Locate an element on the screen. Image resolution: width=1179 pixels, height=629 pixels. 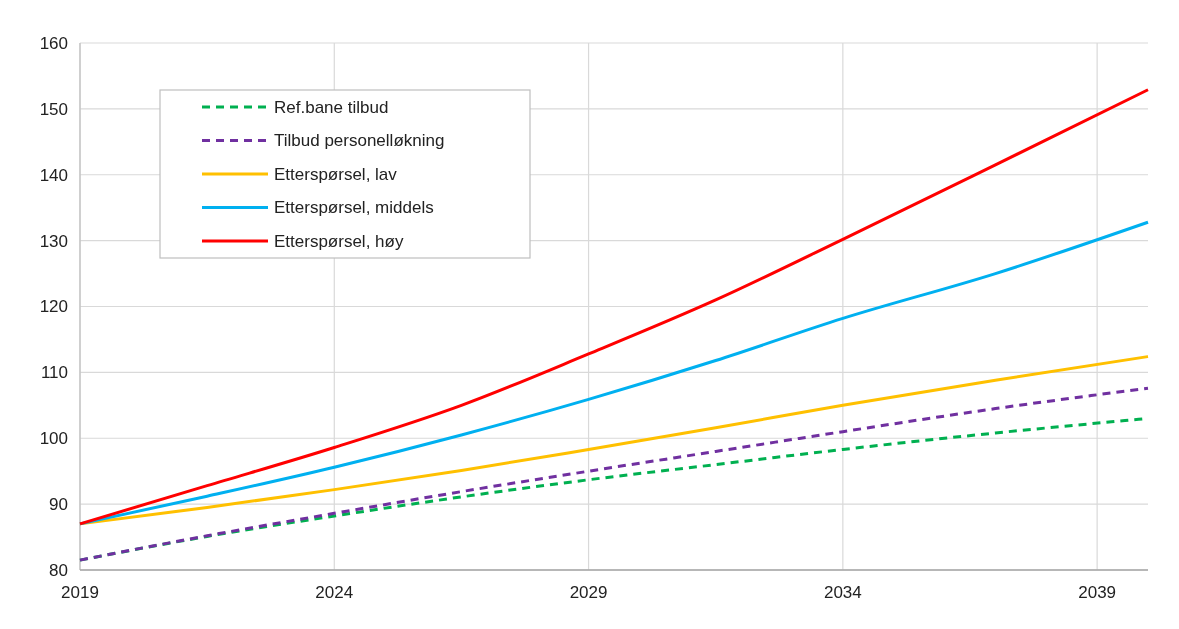
x-tick-label: 2039 is located at coordinates (1097, 592).